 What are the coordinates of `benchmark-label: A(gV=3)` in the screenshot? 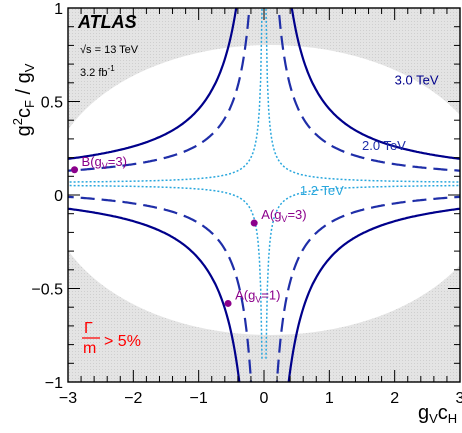 It's located at (283, 215).